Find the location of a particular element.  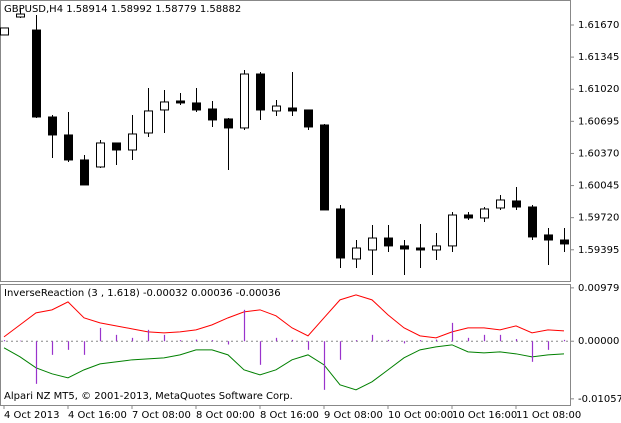

y-tick-label: 1.59720 is located at coordinates (598, 218).